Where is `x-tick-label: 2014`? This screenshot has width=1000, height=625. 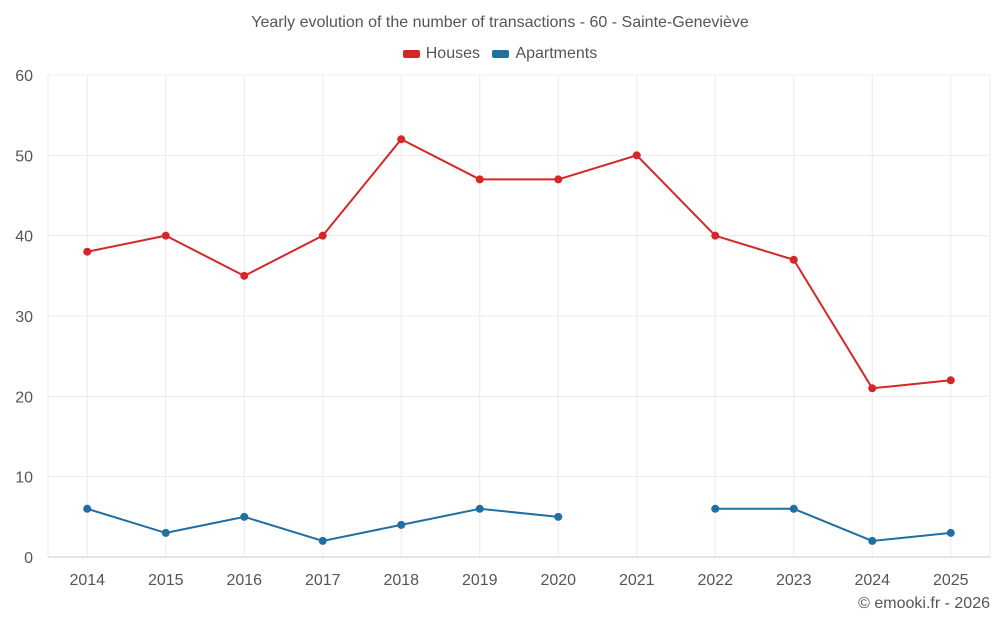 x-tick-label: 2014 is located at coordinates (87, 580).